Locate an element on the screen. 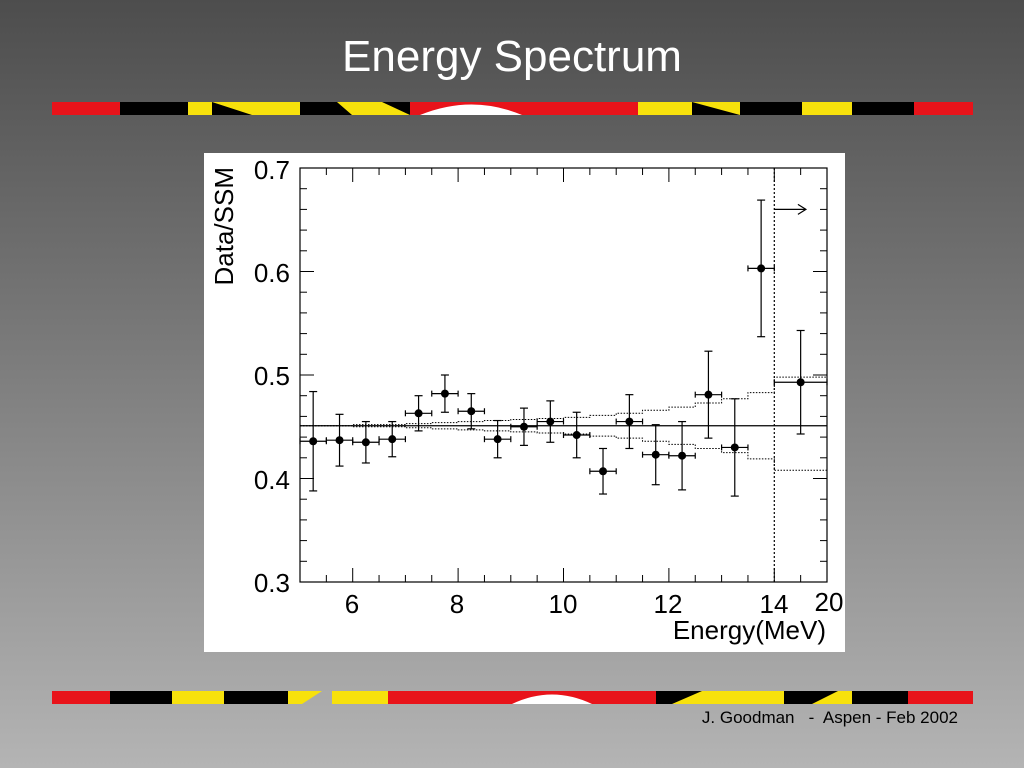 The width and height of the screenshot is (1024, 768). x-axis-label: Energy(MeV) is located at coordinates (749, 630).